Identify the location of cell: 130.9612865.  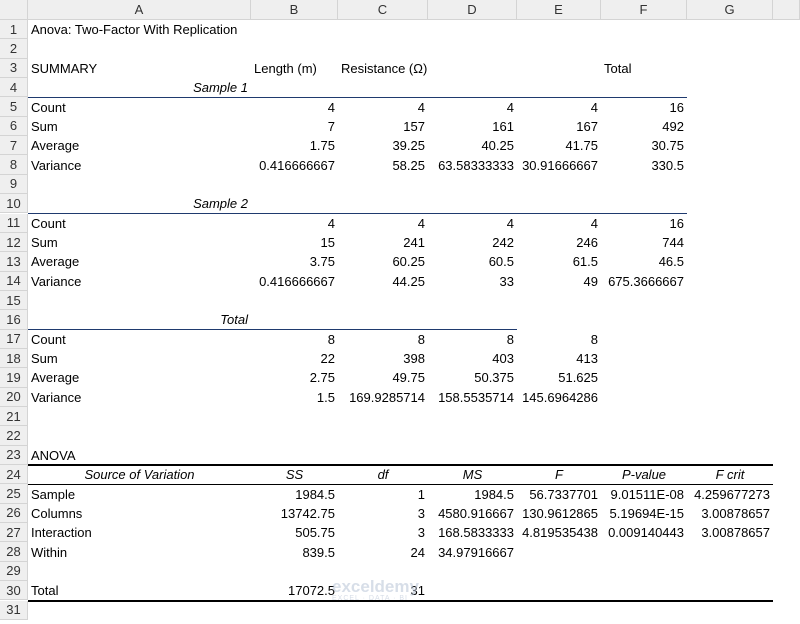
(560, 513).